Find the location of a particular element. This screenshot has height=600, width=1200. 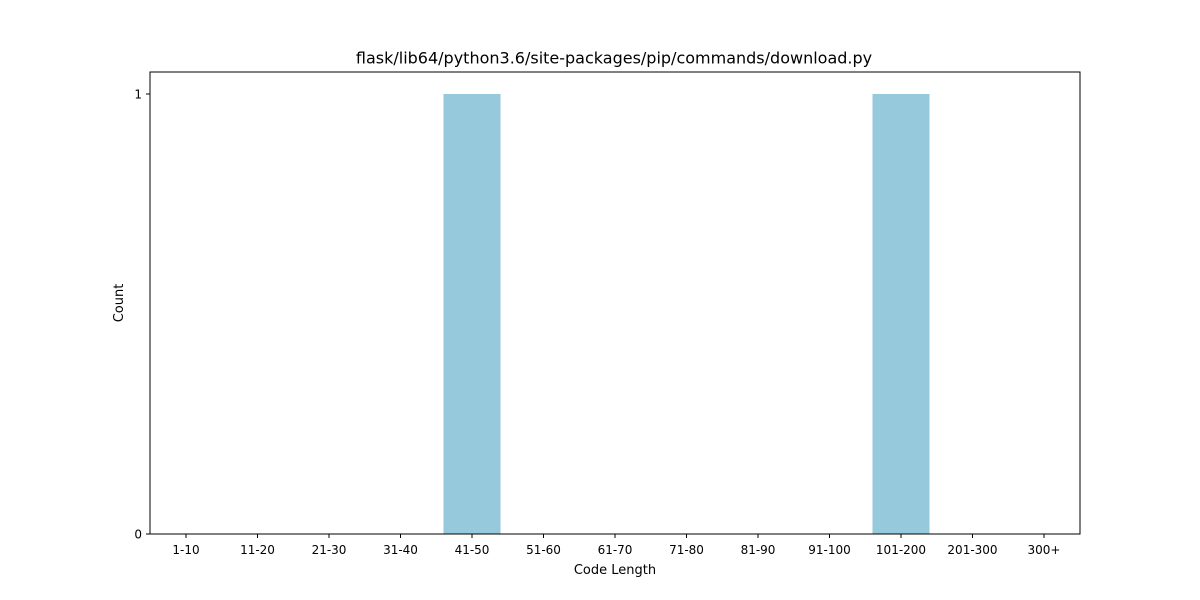

x-tick-label: 71-80 is located at coordinates (686, 550).